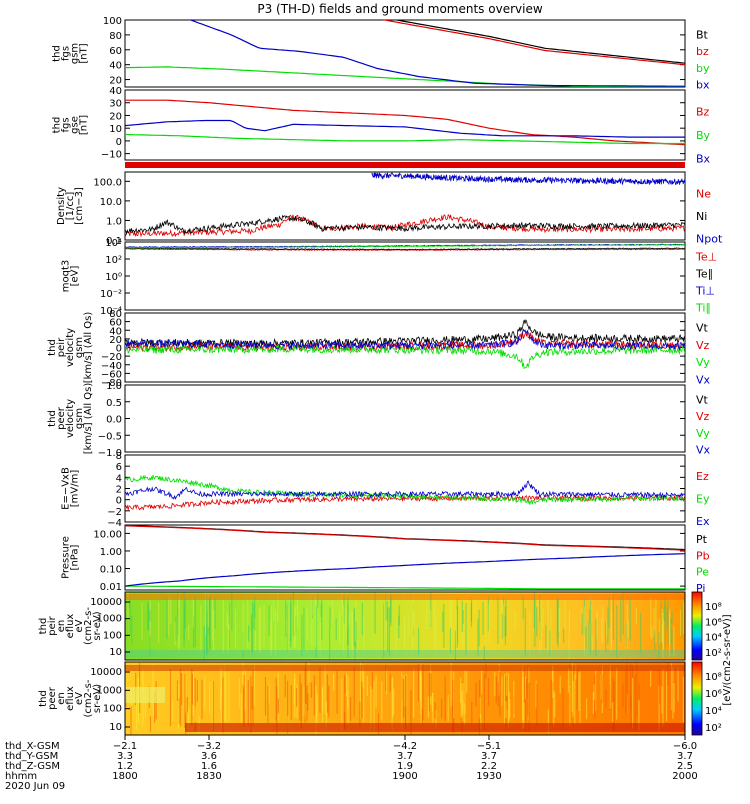  What do you see at coordinates (685, 766) in the screenshot?
I see `xaxis-value: 2.5` at bounding box center [685, 766].